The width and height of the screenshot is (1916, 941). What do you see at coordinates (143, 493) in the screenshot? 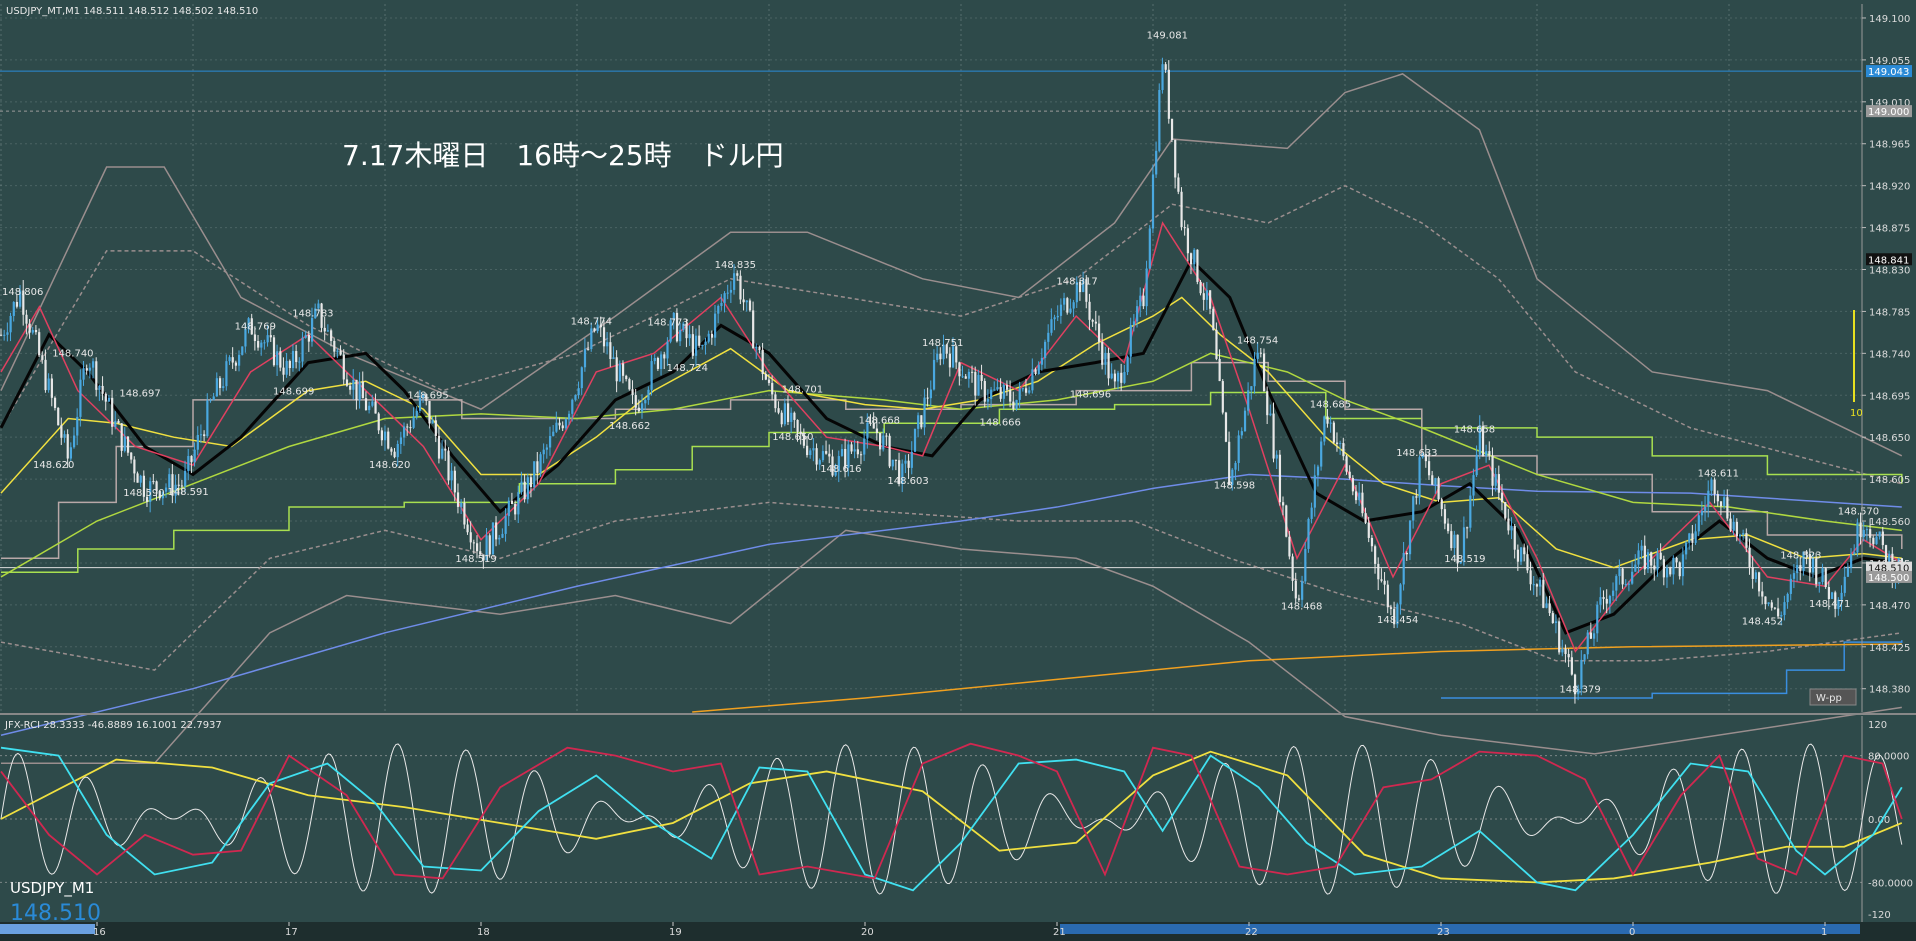
I see `swing-price-label: 148.590` at bounding box center [143, 493].